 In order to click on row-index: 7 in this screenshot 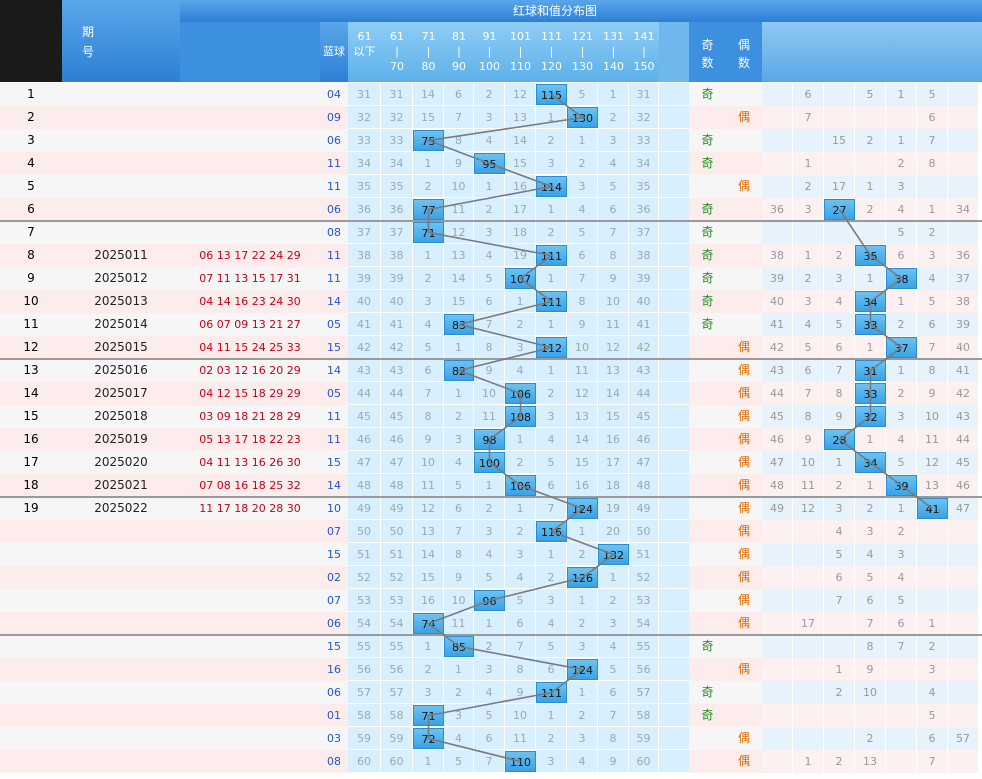, I will do `click(31, 232)`.